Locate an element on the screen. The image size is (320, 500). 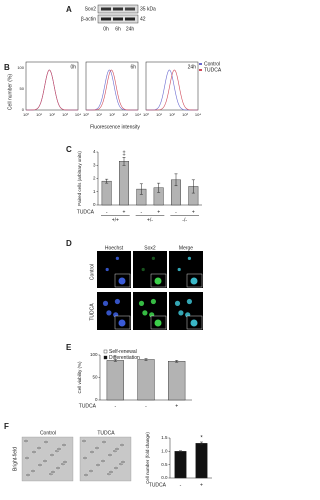
band is located at coordinates (106, 9).